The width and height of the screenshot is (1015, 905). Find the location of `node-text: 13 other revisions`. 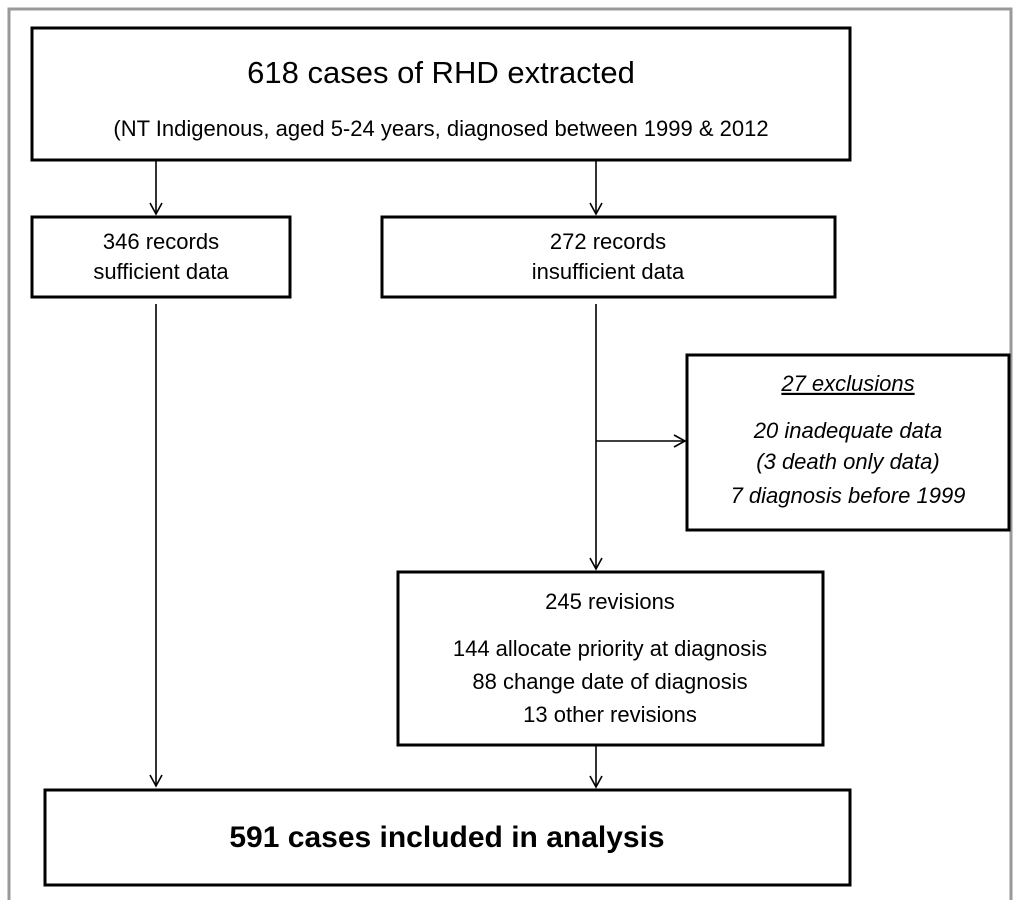

node-text: 13 other revisions is located at coordinates (610, 714).